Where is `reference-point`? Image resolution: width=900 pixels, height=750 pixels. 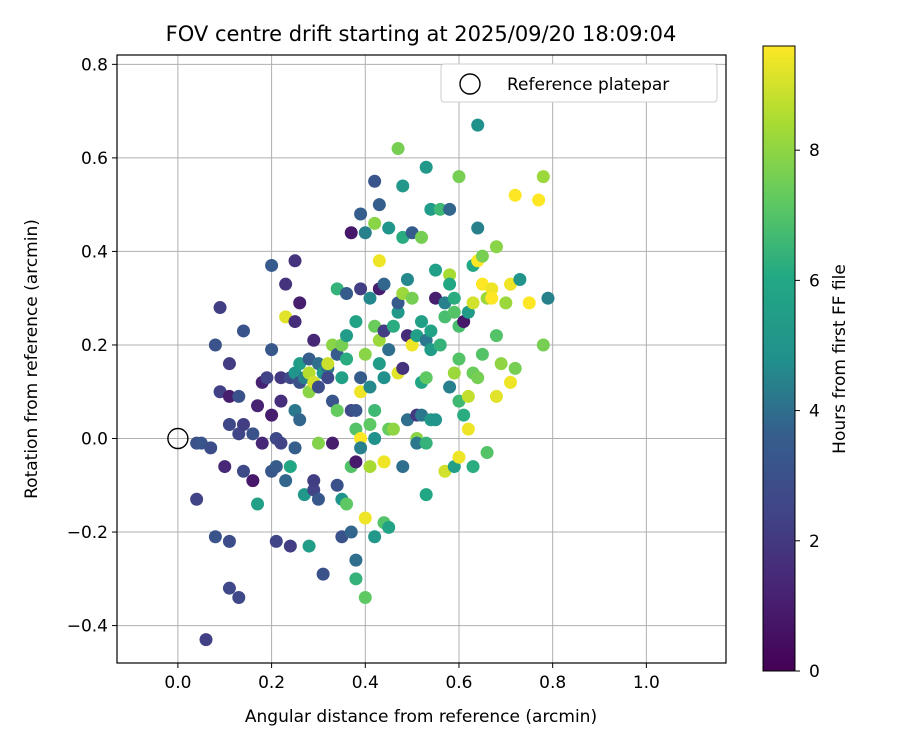
reference-point is located at coordinates (178, 438).